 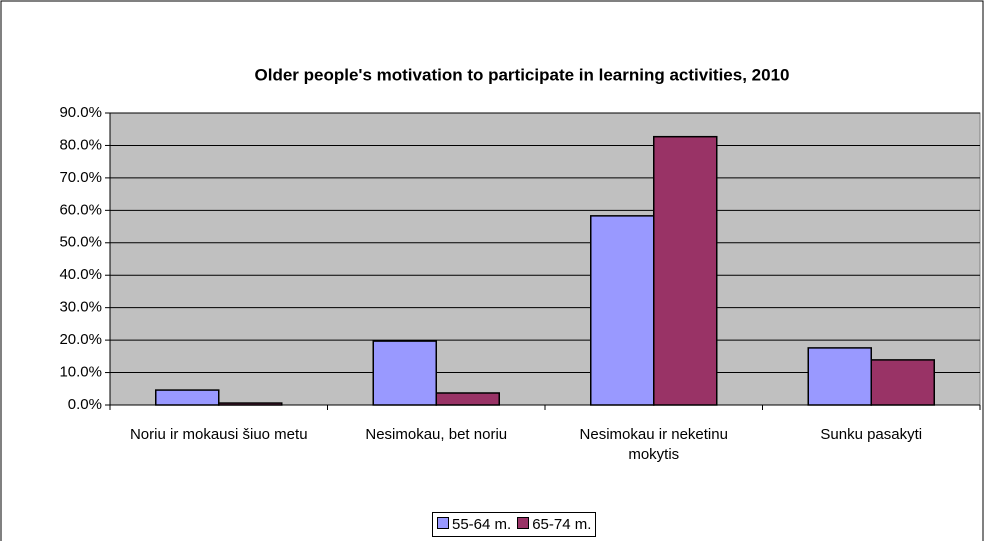 I want to click on y-tick-label: 0.0%, so click(x=85, y=404).